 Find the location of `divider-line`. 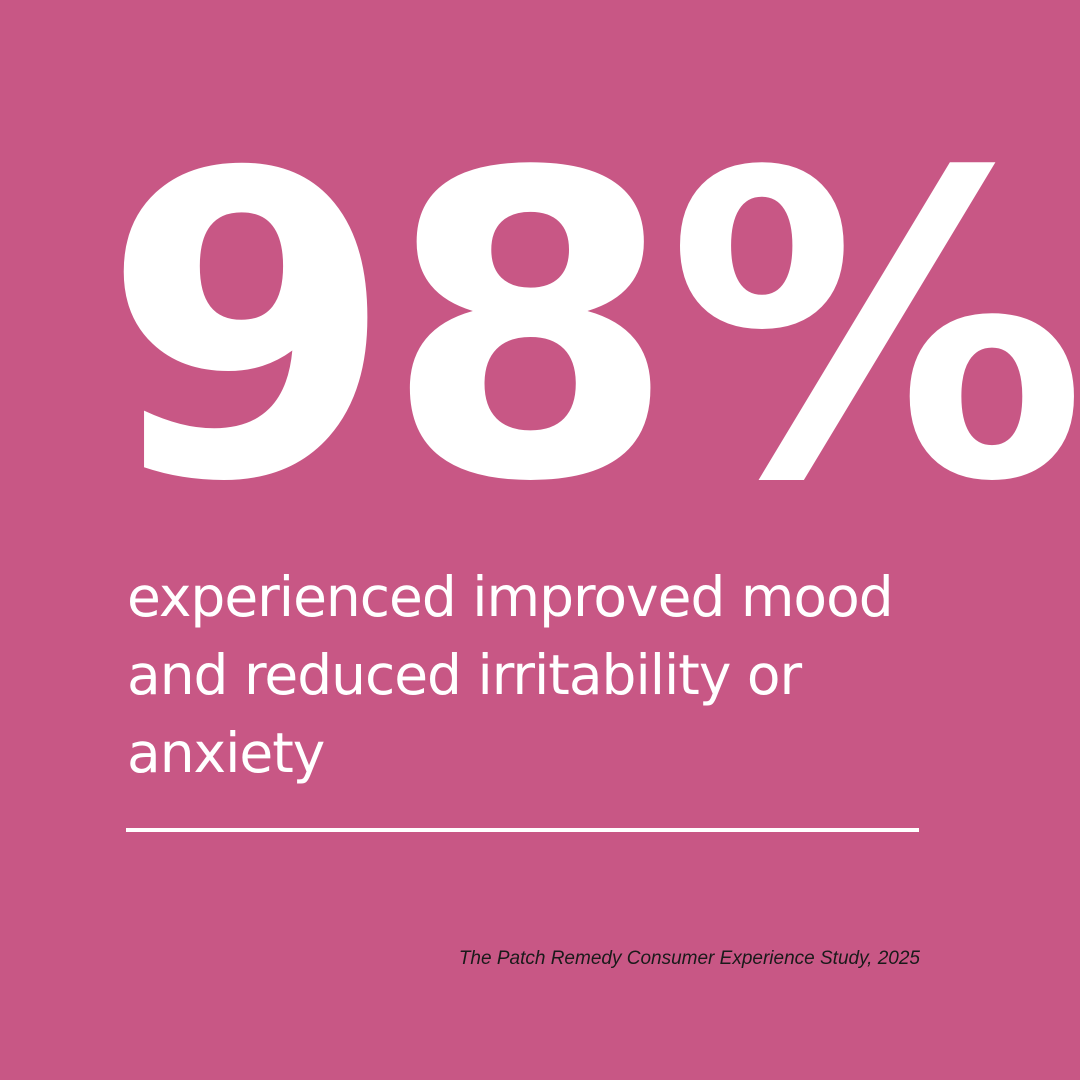

divider-line is located at coordinates (522, 830).